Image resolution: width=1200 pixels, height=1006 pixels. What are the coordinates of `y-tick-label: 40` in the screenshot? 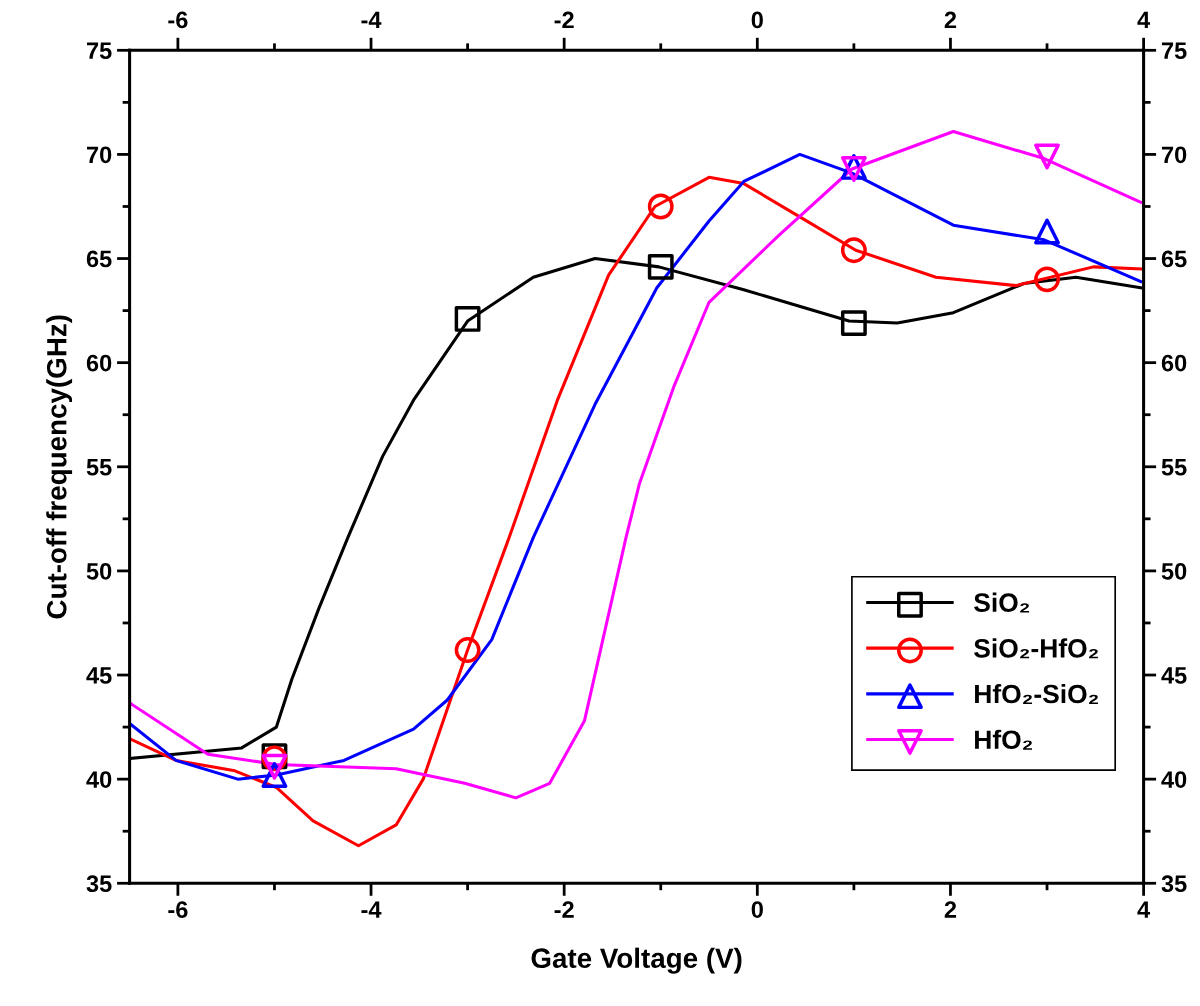 It's located at (99, 779).